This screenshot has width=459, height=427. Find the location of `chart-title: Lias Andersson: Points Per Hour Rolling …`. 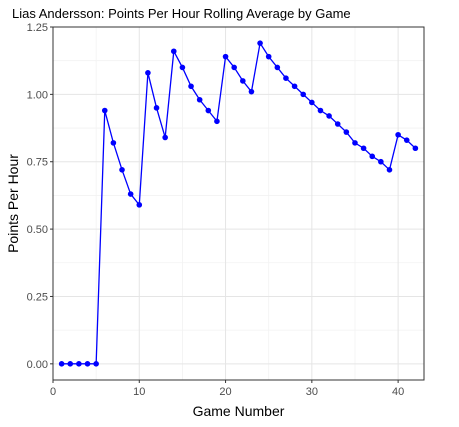

chart-title: Lias Andersson: Points Per Hour Rolling … is located at coordinates (181, 13).